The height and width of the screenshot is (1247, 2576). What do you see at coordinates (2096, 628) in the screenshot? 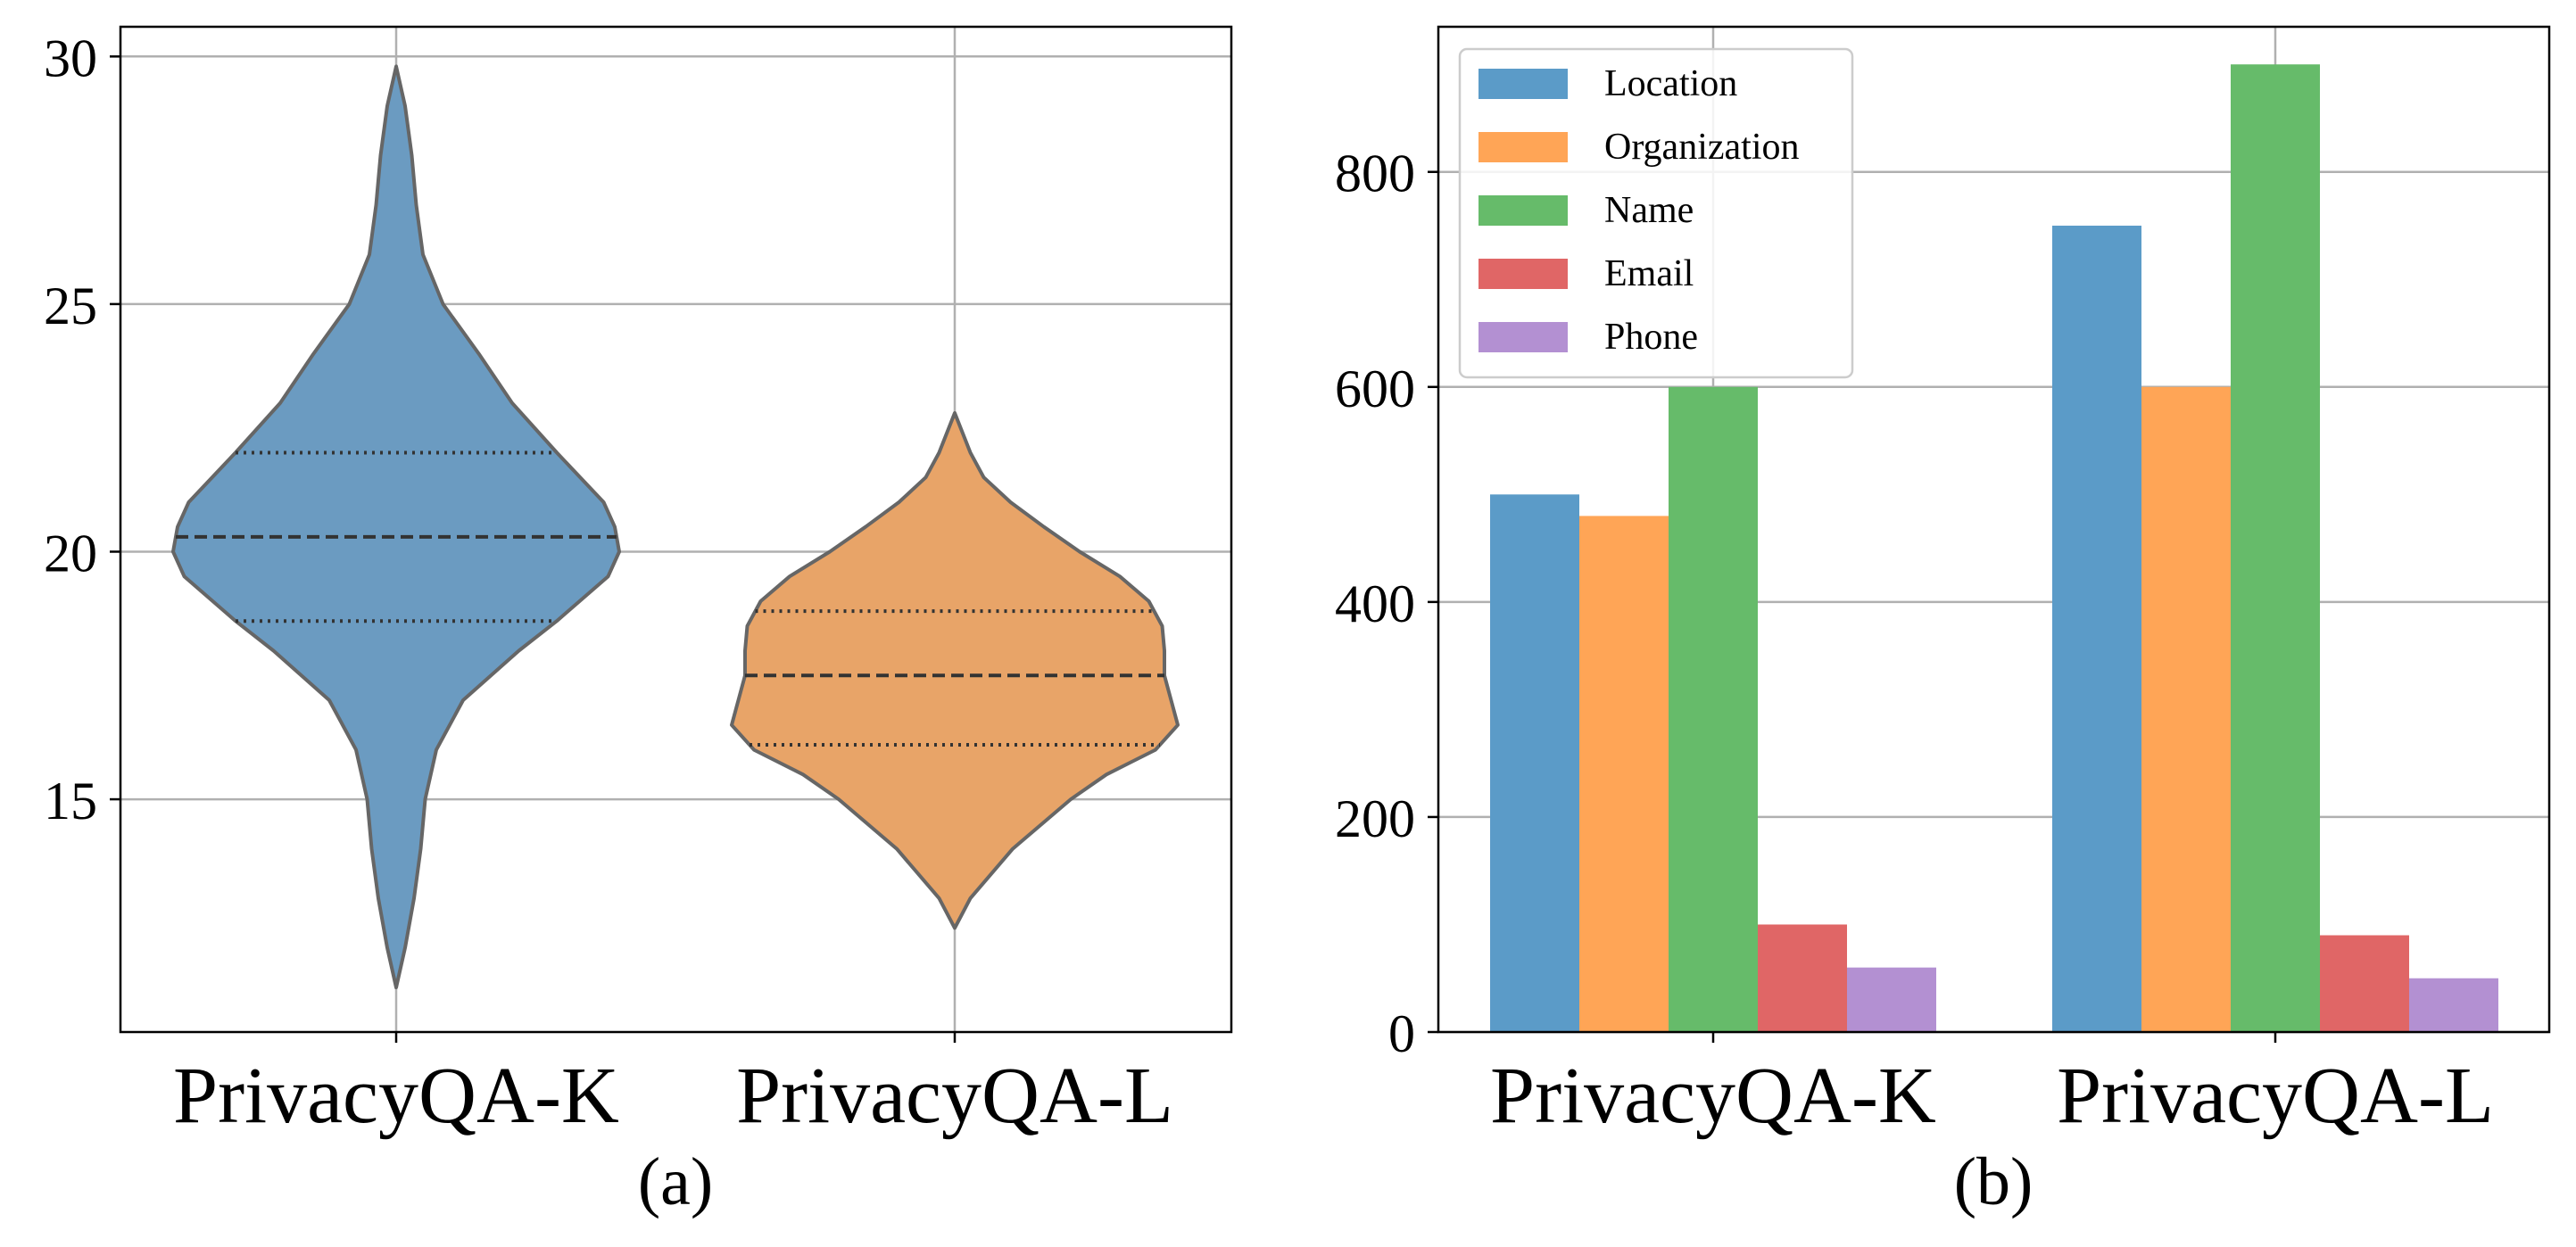
I see `bar-location-PrivacyQA-L` at bounding box center [2096, 628].